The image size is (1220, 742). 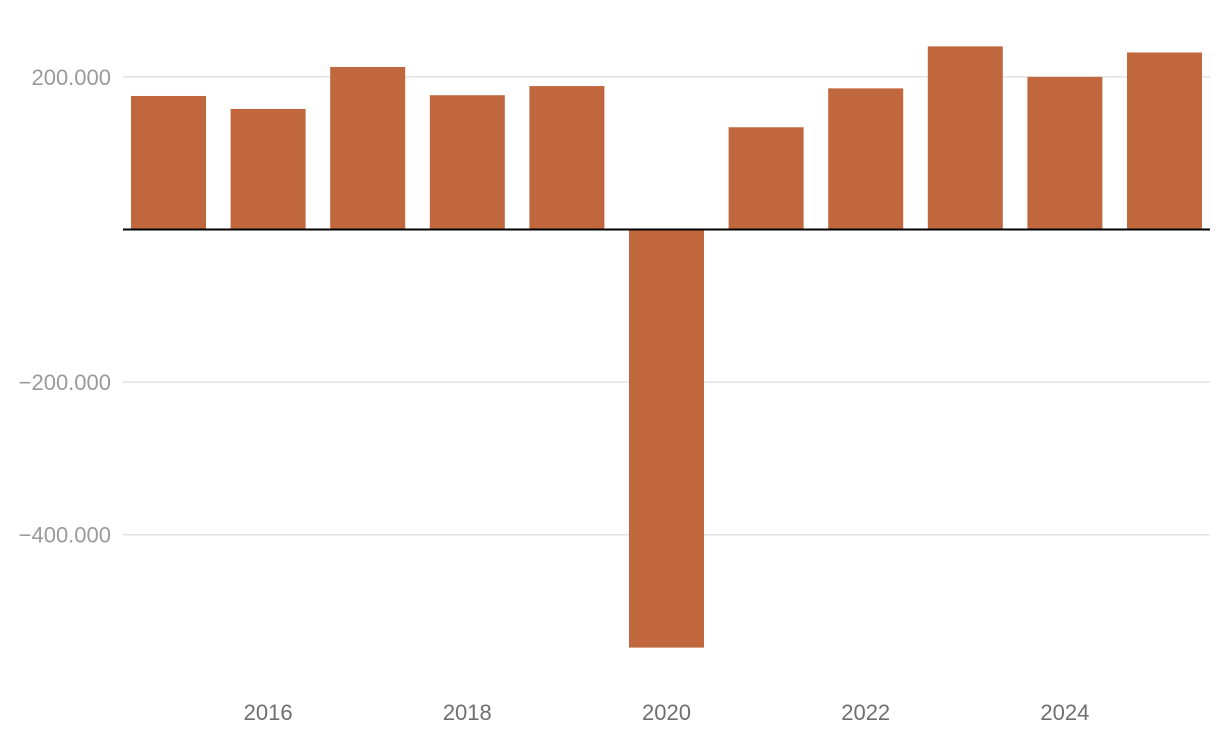 I want to click on bar-2022, so click(x=866, y=159).